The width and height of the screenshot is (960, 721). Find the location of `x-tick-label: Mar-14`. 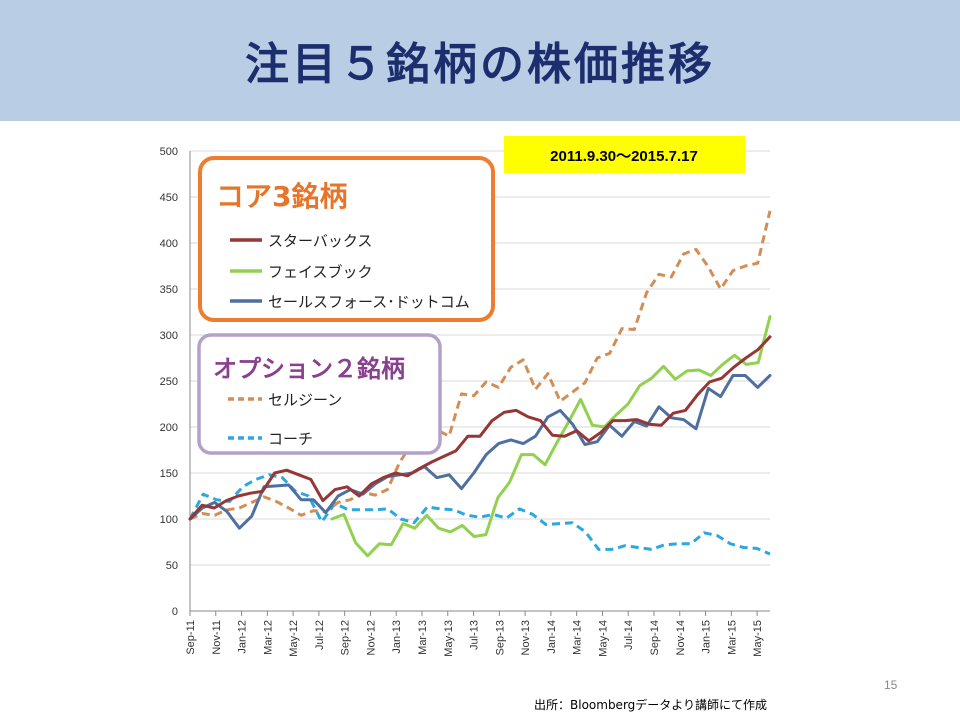

x-tick-label: Mar-14 is located at coordinates (578, 637).